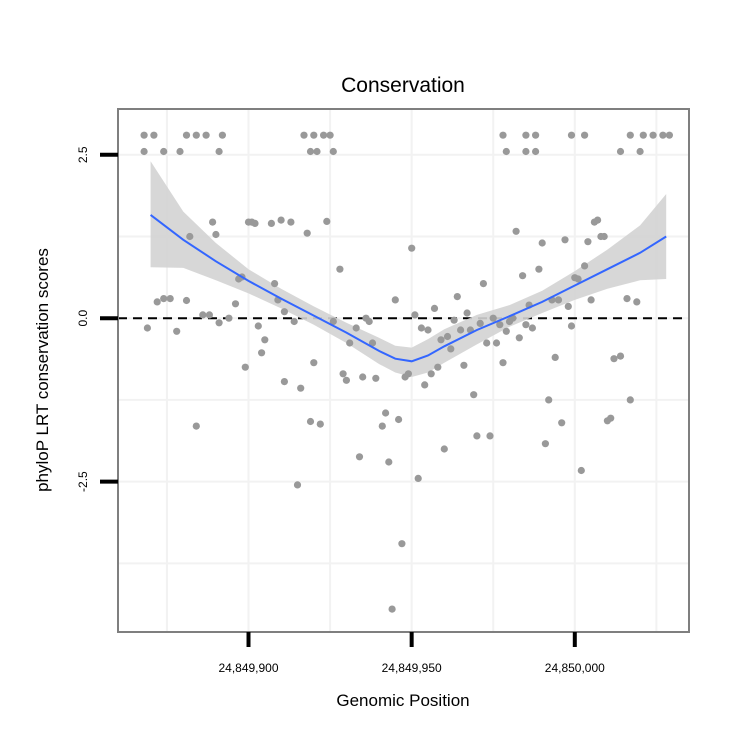 The width and height of the screenshot is (750, 750). I want to click on x-tick-label: 24,849,950, so click(412, 668).